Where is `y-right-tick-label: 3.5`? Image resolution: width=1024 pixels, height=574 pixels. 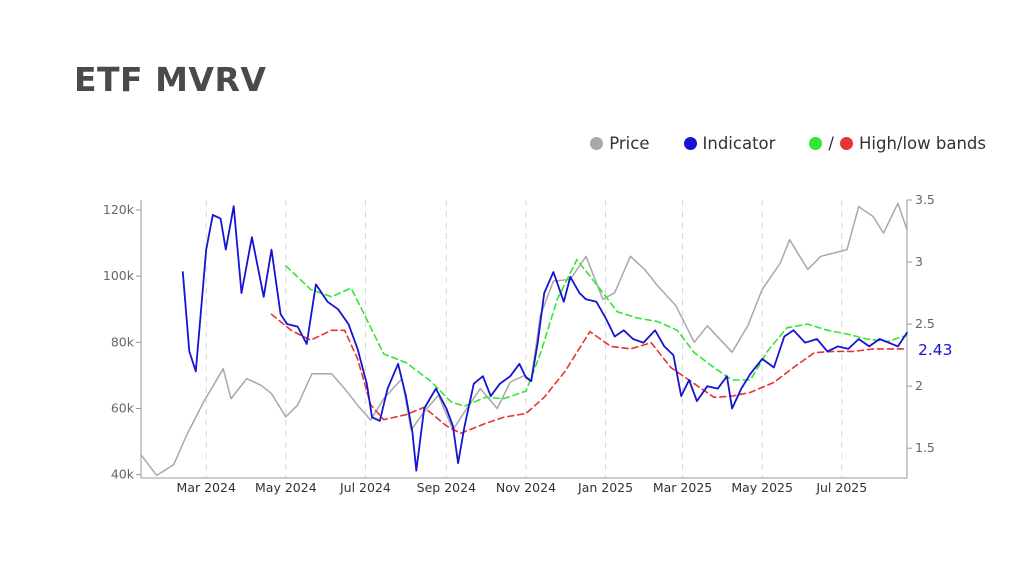
y-right-tick-label: 3.5 is located at coordinates (925, 199).